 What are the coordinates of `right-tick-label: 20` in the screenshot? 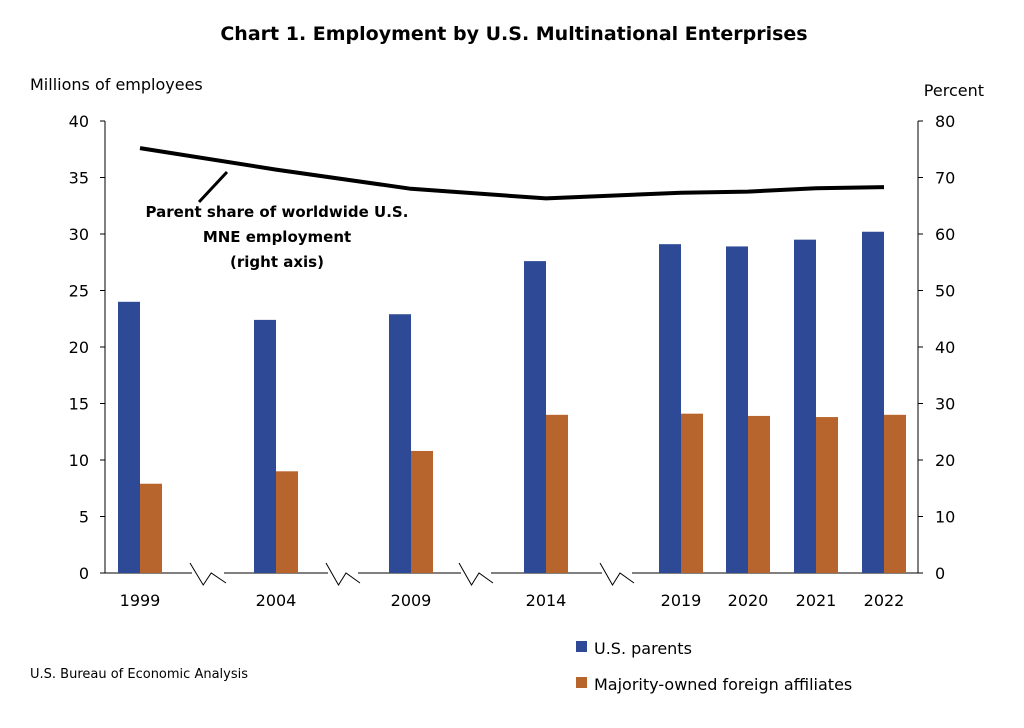 It's located at (945, 460).